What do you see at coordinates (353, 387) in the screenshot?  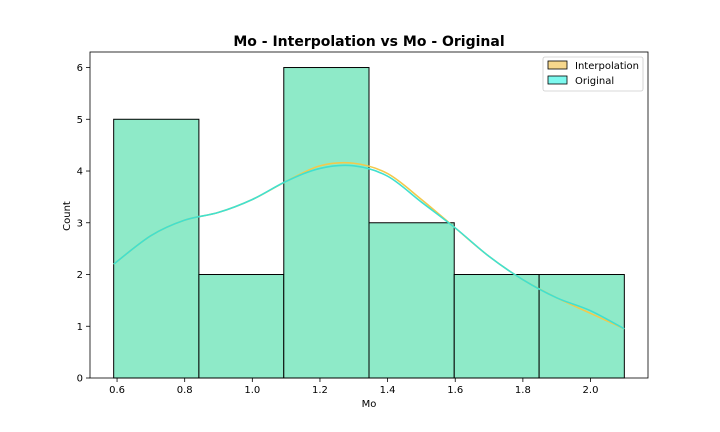 I see `x-axis: 0.6 0.8 1.0 1.2 1.4 1.6 1.8 2.0` at bounding box center [353, 387].